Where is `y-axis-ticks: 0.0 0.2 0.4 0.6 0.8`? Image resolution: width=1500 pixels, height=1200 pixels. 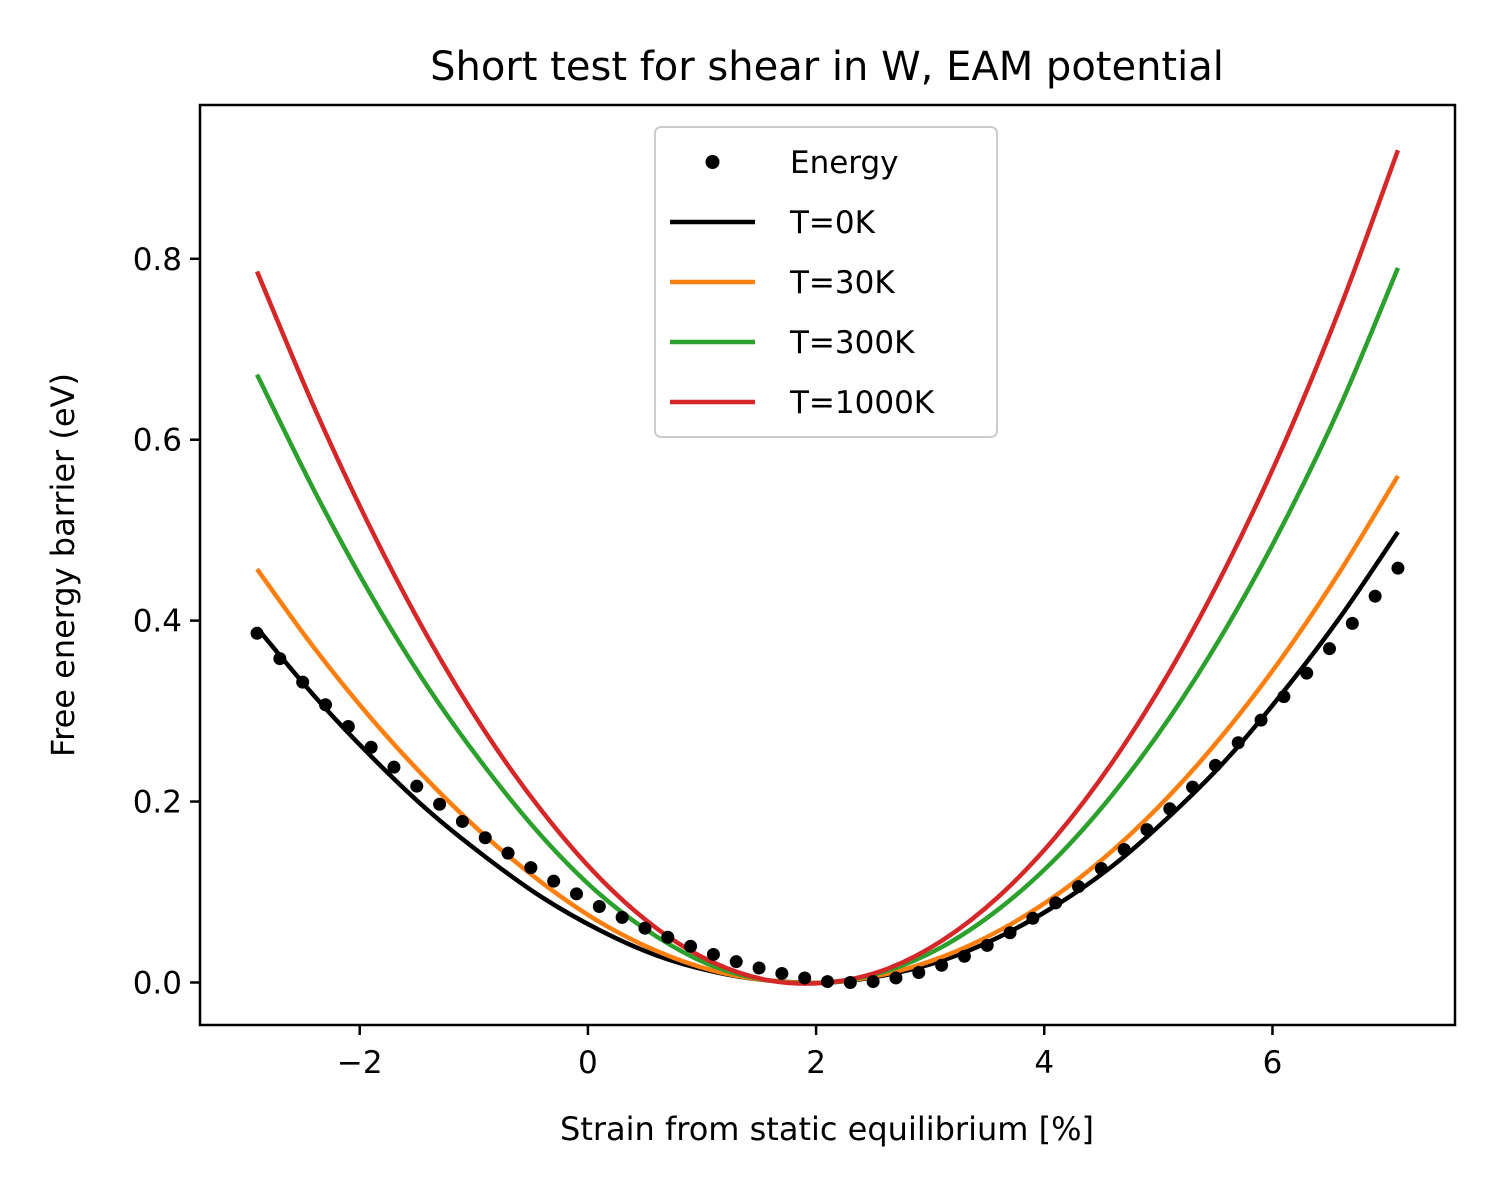
y-axis-ticks: 0.0 0.2 0.4 0.6 0.8 is located at coordinates (166, 621).